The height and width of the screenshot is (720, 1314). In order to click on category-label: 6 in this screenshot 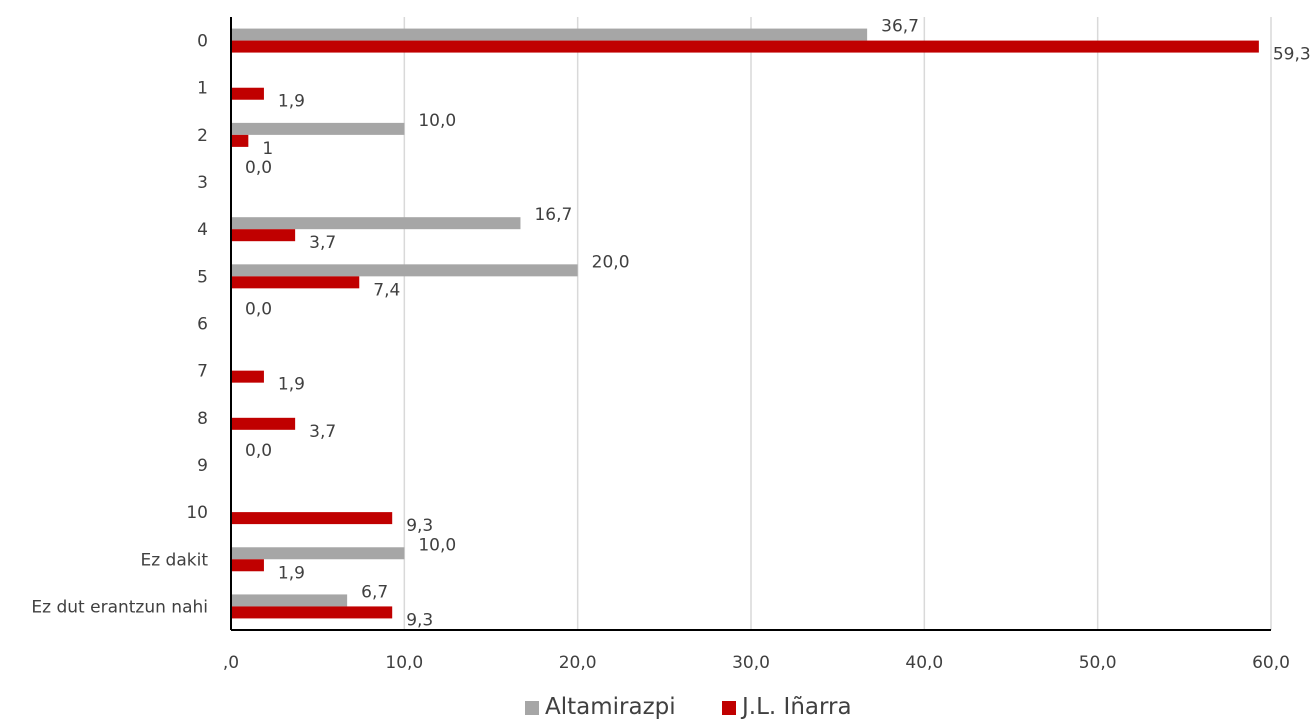, I will do `click(202, 325)`.